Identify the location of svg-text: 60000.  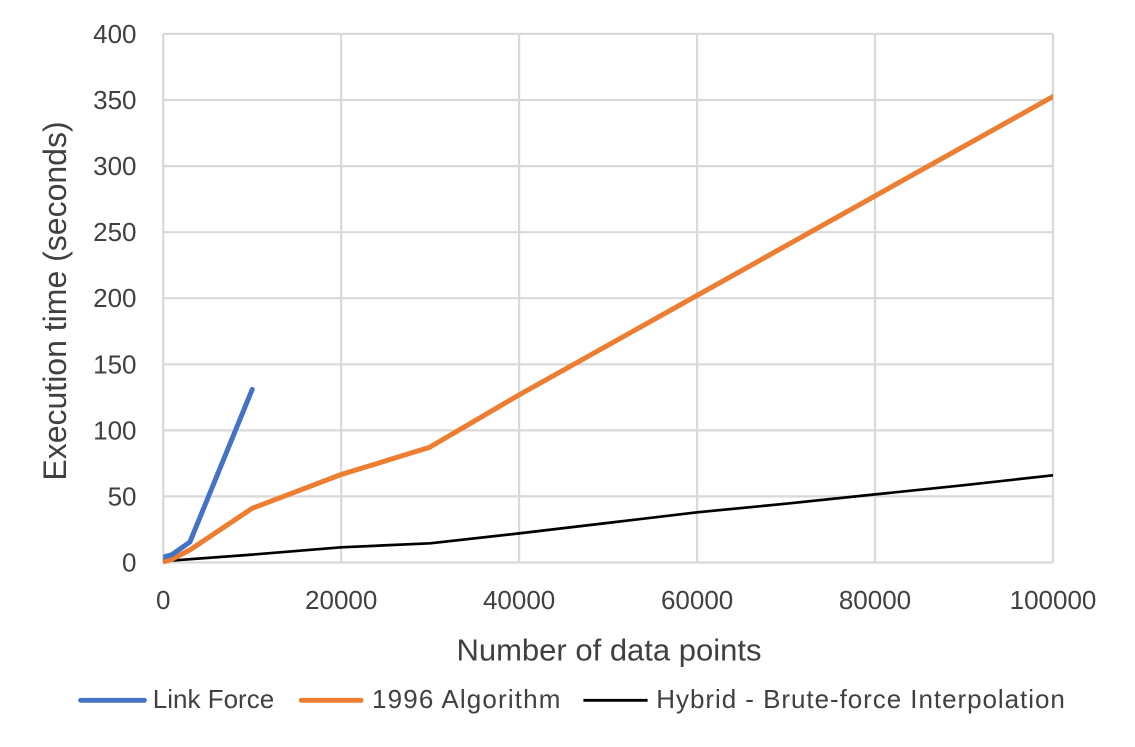
(697, 600).